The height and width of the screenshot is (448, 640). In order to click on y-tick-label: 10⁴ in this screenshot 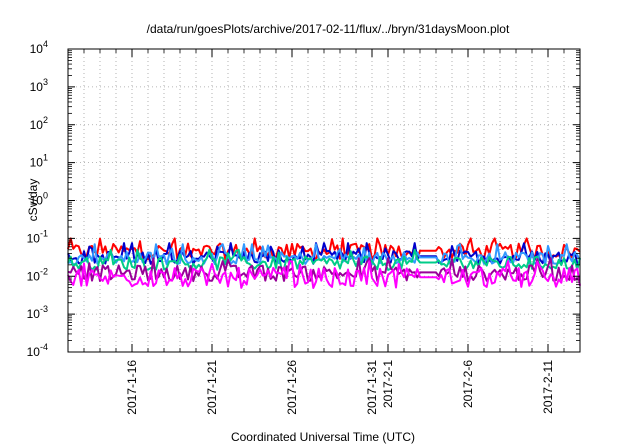, I will do `click(39, 47)`.